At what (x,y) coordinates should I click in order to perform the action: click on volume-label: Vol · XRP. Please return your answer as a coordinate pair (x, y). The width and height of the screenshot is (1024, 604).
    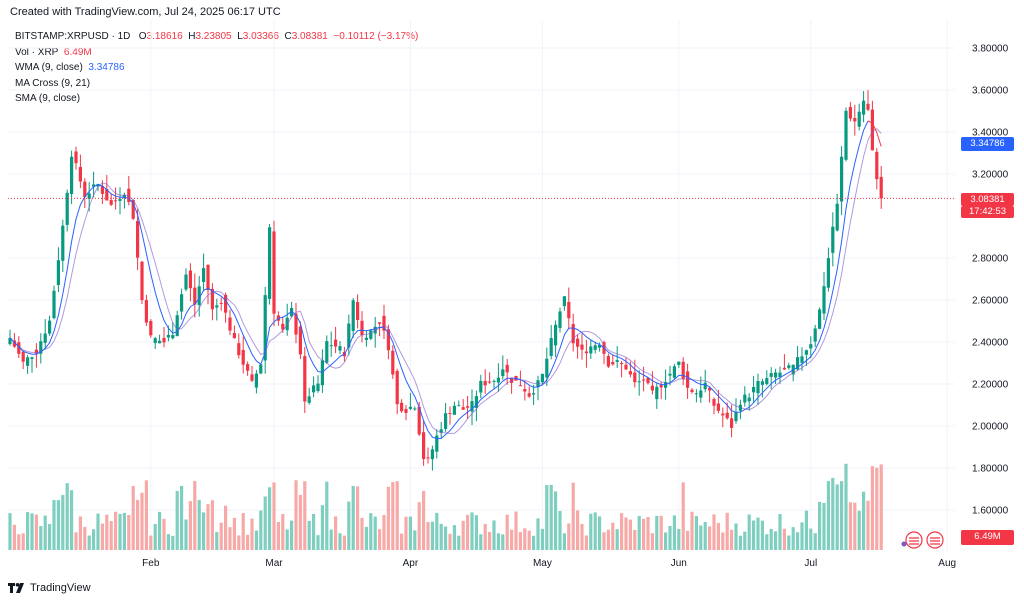
    Looking at the image, I should click on (37, 52).